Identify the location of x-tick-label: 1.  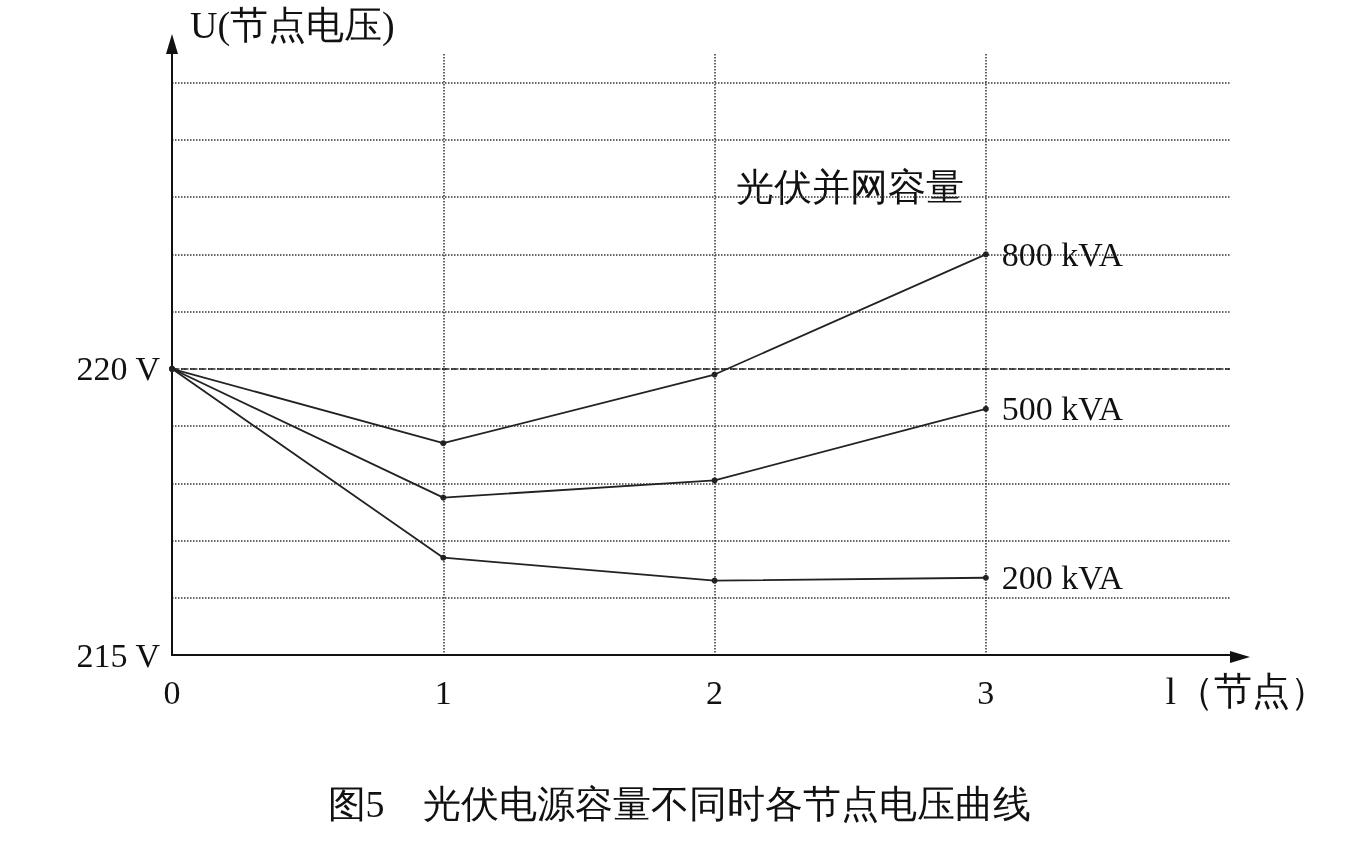
(443, 692).